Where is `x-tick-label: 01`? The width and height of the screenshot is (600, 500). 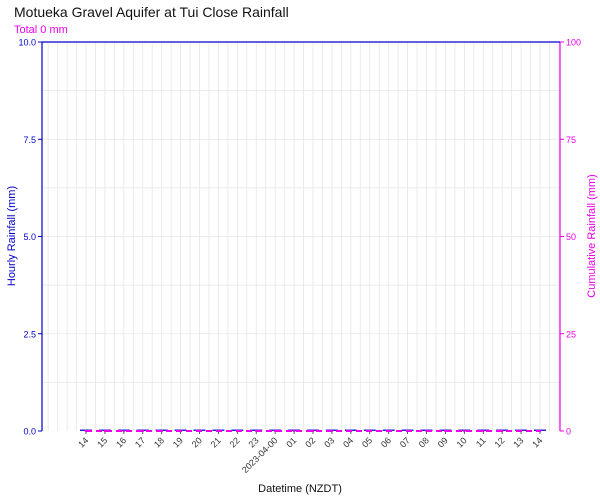
x-tick-label: 01 is located at coordinates (291, 442).